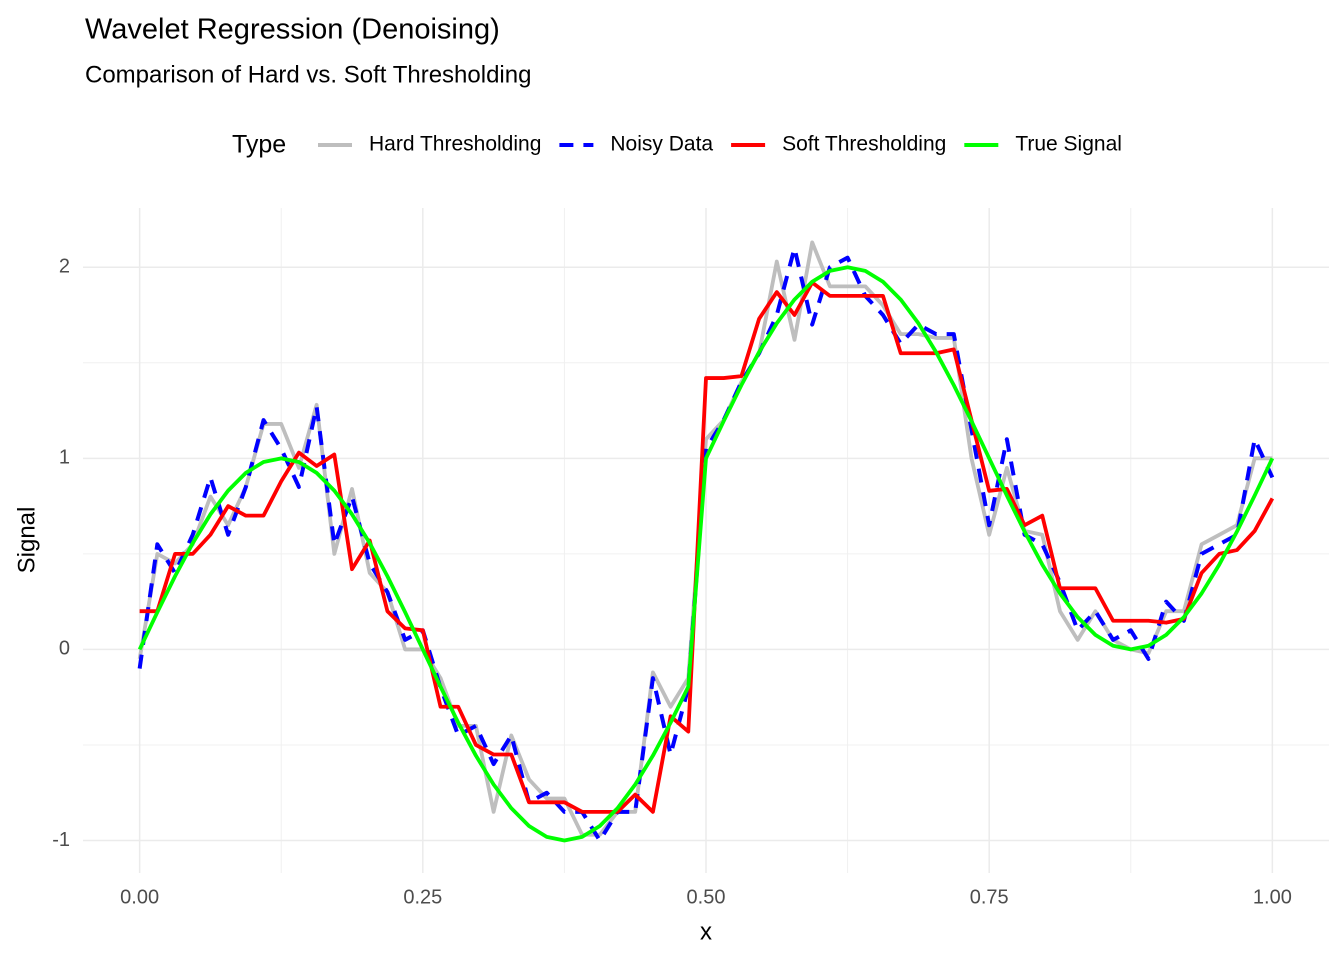 The height and width of the screenshot is (960, 1344). What do you see at coordinates (864, 144) in the screenshot?
I see `legend-label: Soft Thresholding` at bounding box center [864, 144].